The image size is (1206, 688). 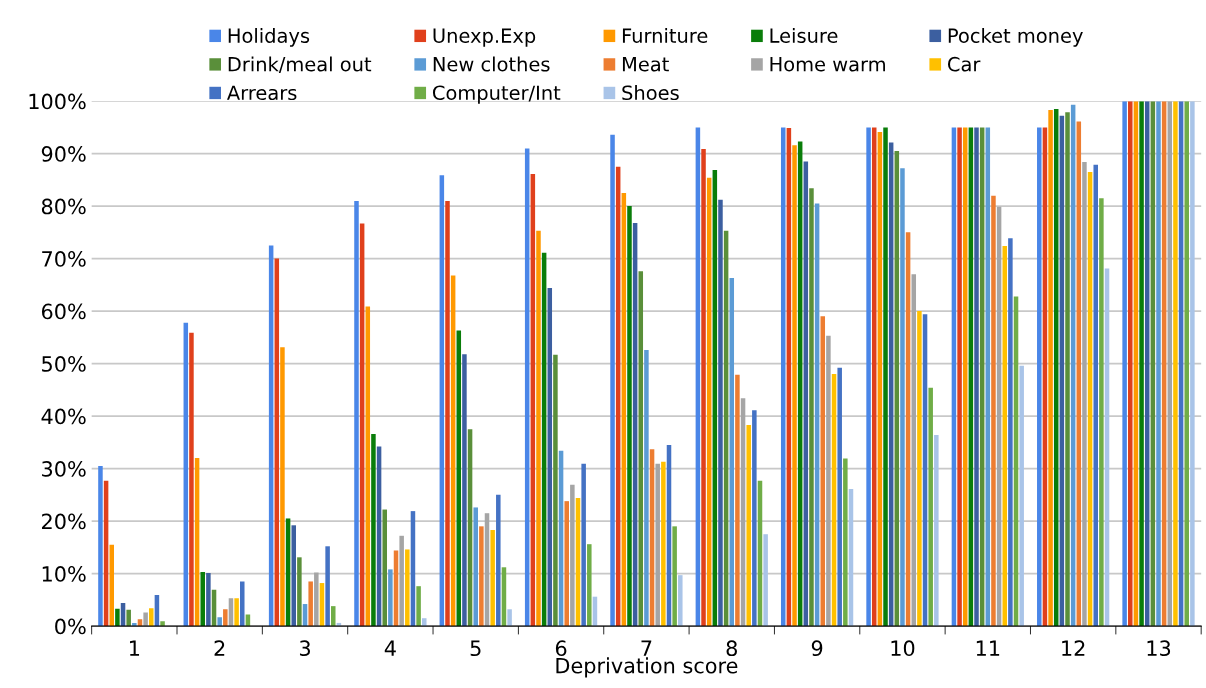 I want to click on x-tick-label: 8, so click(x=731, y=648).